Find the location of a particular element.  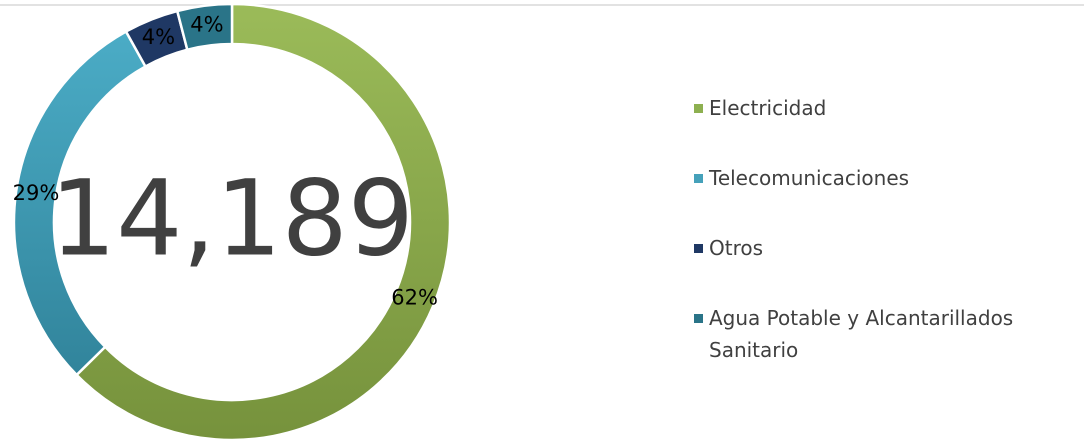

legend-item: Otros is located at coordinates (889, 248).